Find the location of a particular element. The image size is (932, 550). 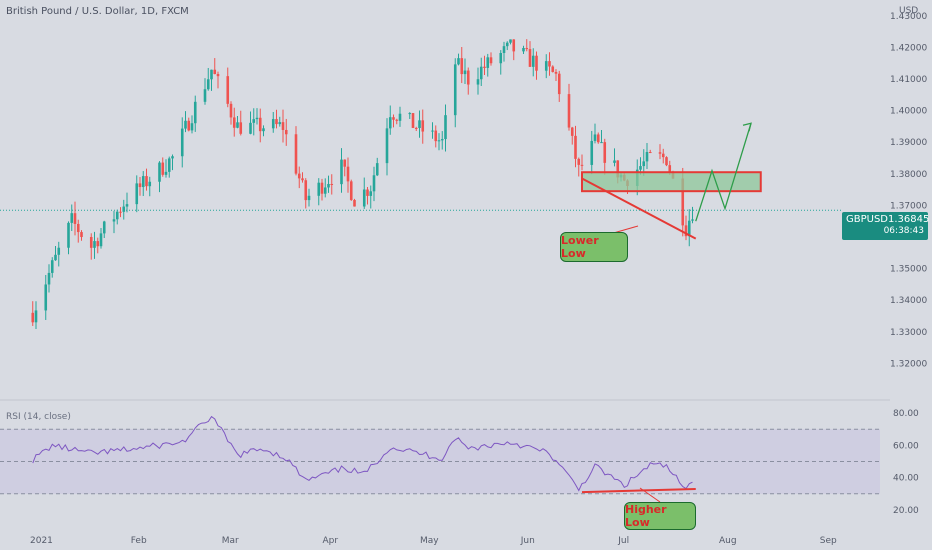

x-axis-label: May is located at coordinates (429, 541).